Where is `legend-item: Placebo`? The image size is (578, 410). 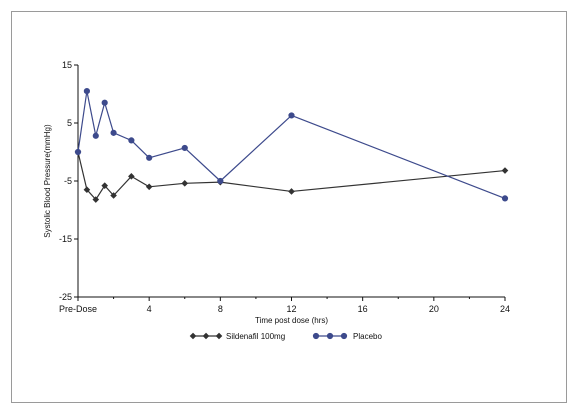
legend-item: Placebo is located at coordinates (347, 336).